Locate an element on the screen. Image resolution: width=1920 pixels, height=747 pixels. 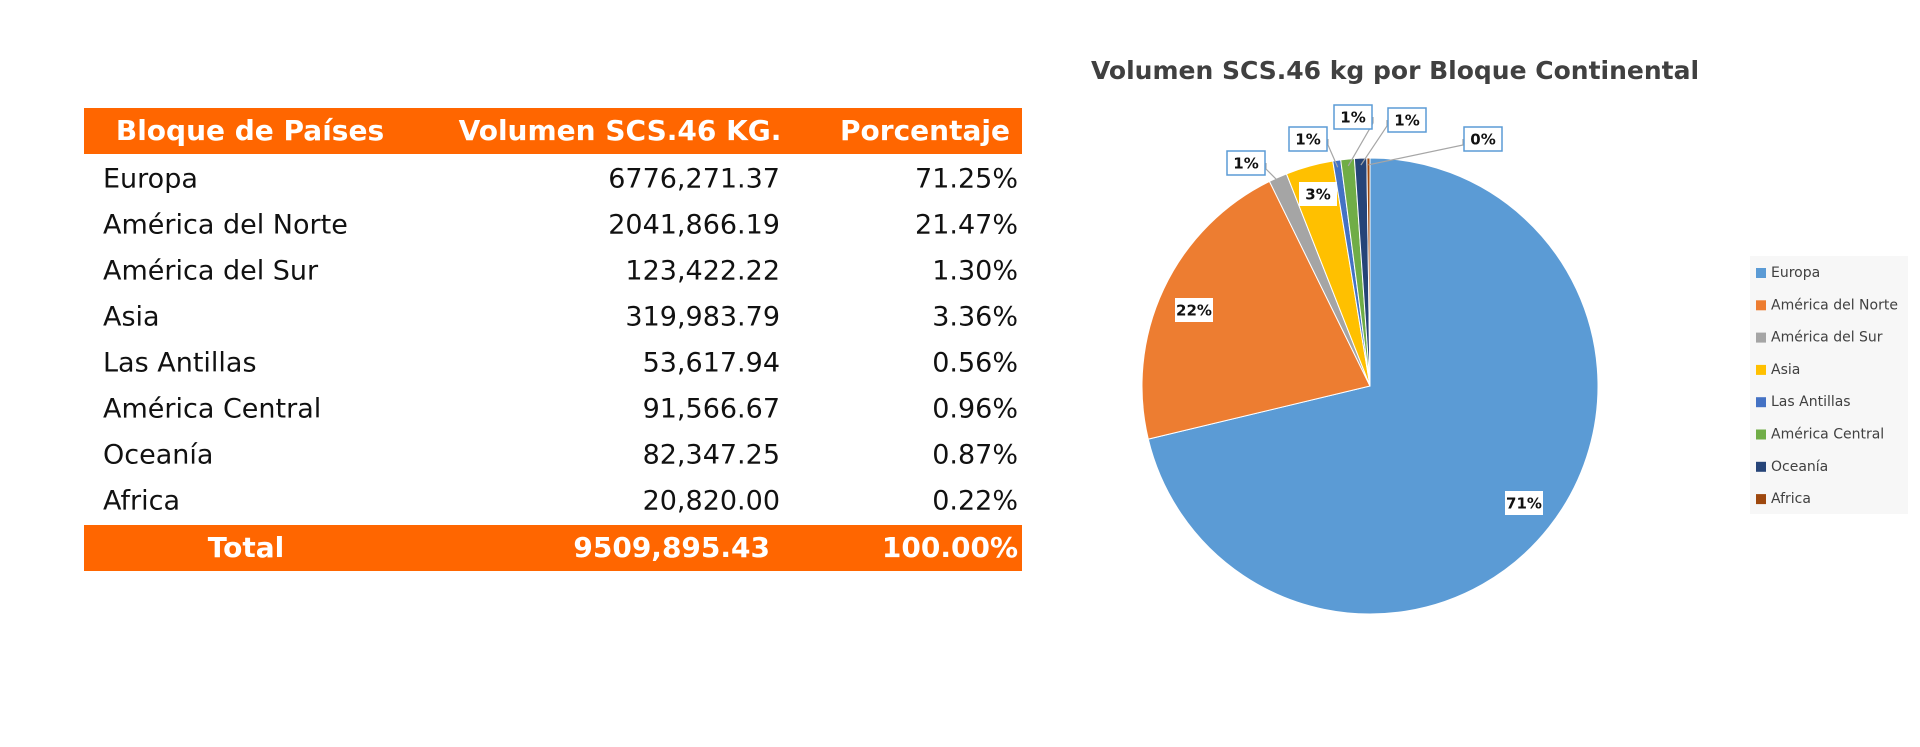
table-cell: 20,820.00 is located at coordinates (711, 501).